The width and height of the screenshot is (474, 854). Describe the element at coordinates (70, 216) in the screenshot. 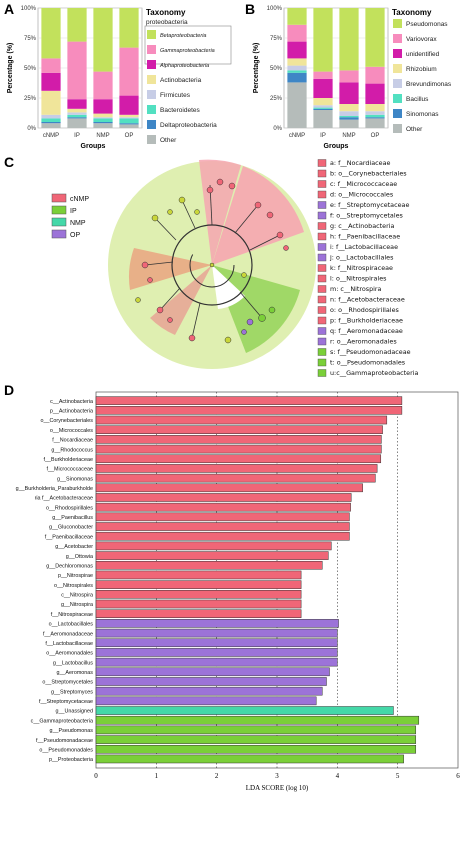

I see `cladogram-group-legend: cNMP IP NMP OP` at that location.